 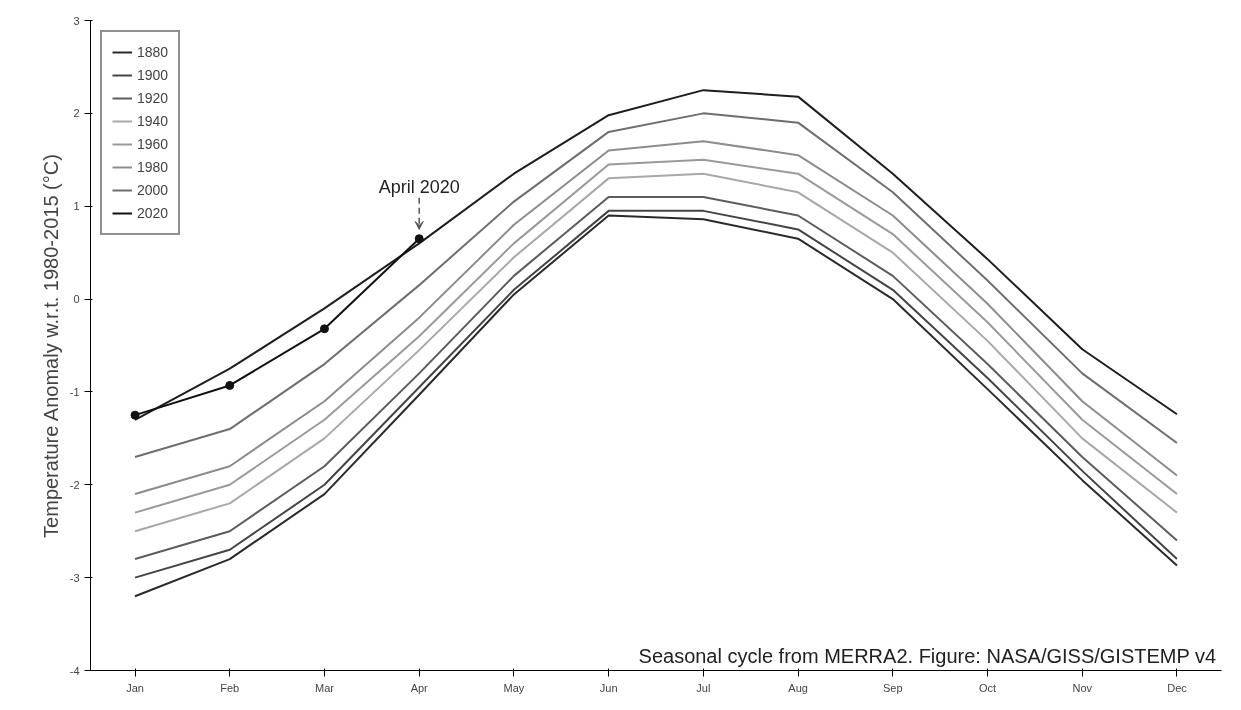 What do you see at coordinates (74, 391) in the screenshot?
I see `y-tick-label: -1` at bounding box center [74, 391].